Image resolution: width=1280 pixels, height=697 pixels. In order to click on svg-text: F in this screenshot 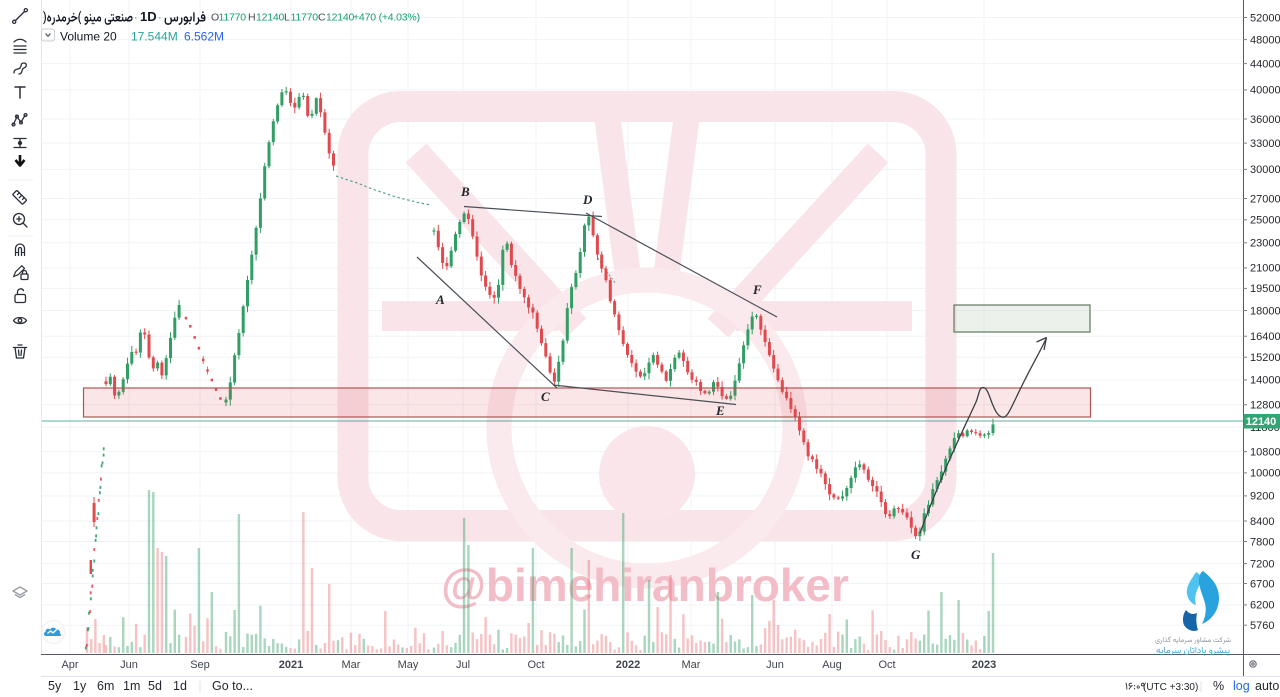, I will do `click(757, 289)`.